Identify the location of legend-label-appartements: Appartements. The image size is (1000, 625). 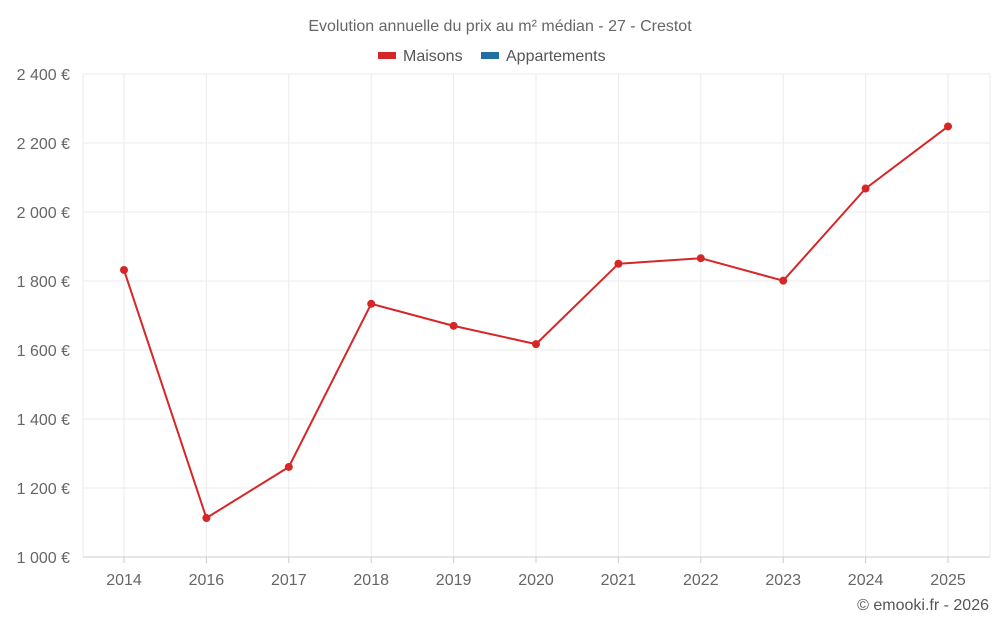
(556, 56).